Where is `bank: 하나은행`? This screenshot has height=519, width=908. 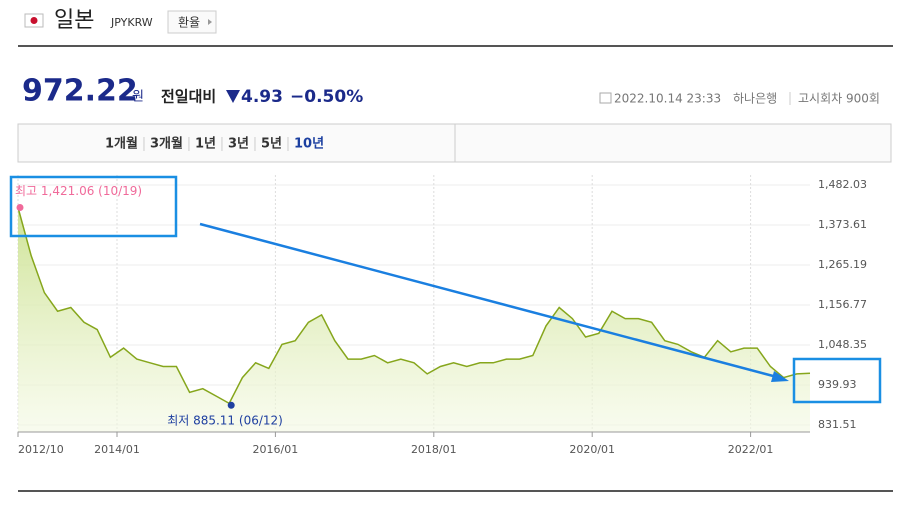
bank: 하나은행 is located at coordinates (755, 98).